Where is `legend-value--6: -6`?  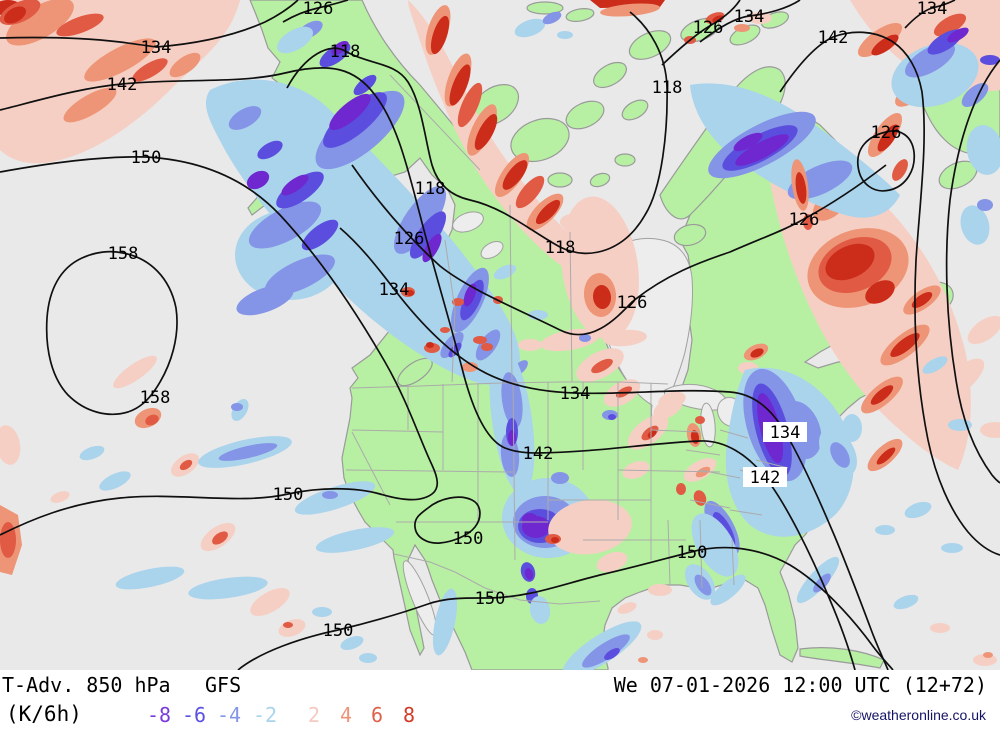
legend-value--6: -6 is located at coordinates (194, 715).